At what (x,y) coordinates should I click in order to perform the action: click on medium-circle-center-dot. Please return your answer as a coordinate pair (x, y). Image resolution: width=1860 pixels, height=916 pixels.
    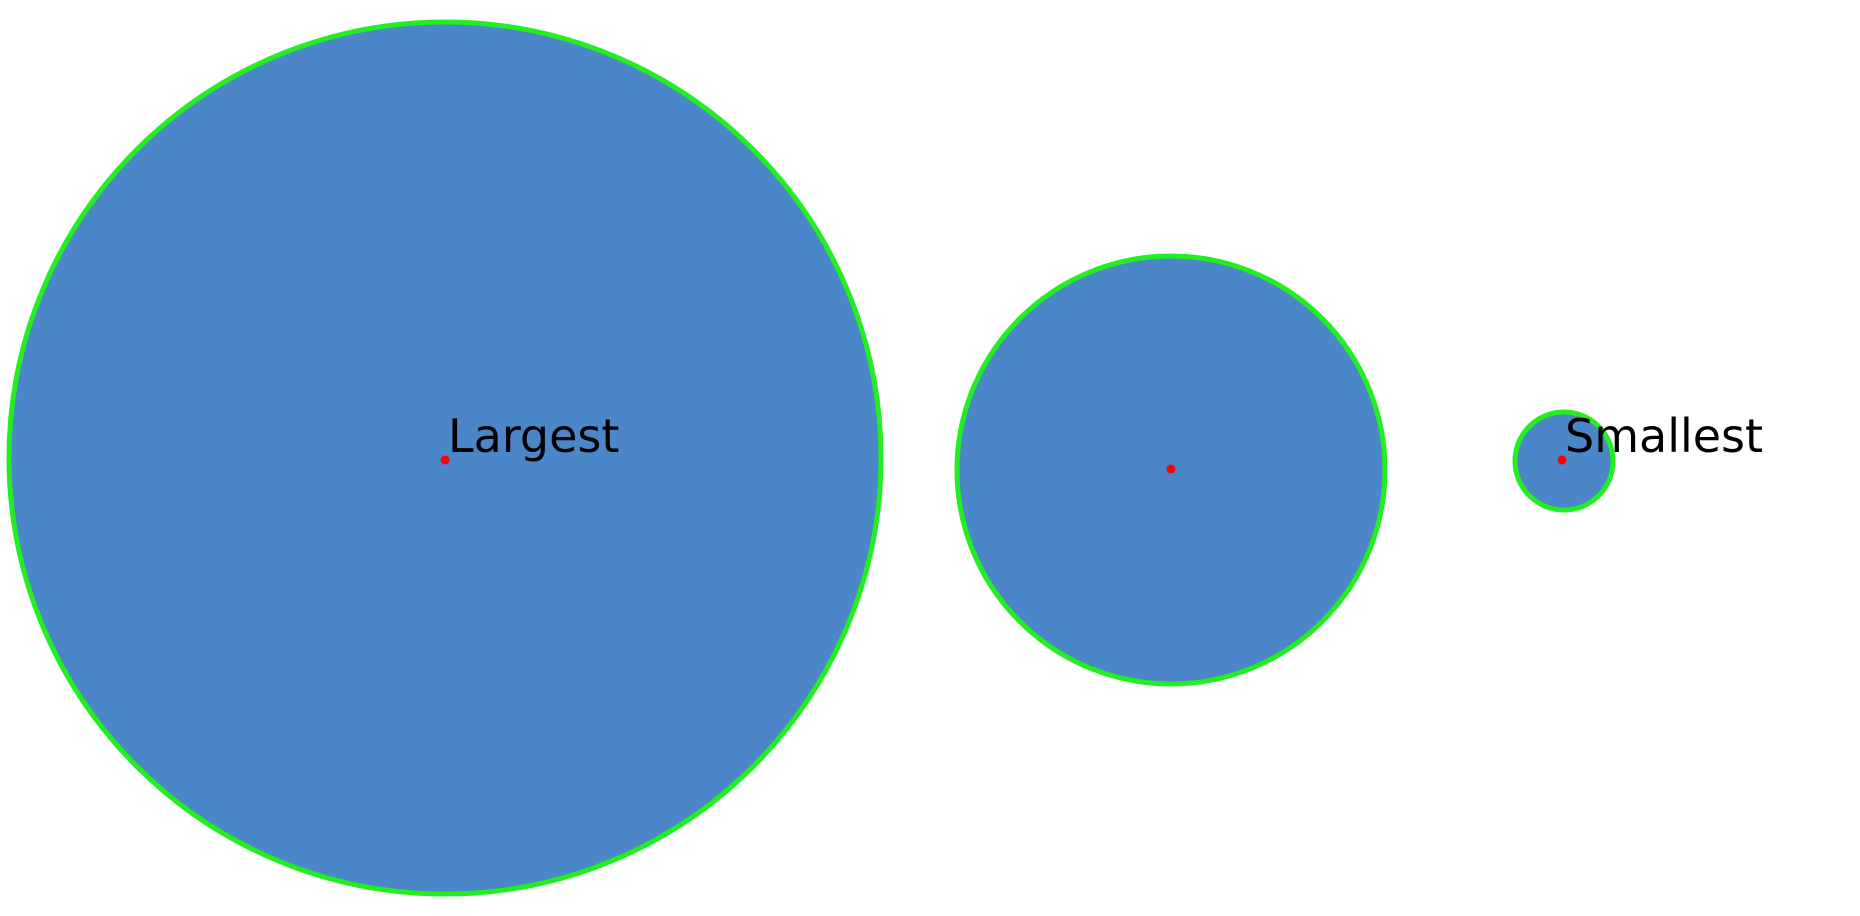
    Looking at the image, I should click on (1171, 469).